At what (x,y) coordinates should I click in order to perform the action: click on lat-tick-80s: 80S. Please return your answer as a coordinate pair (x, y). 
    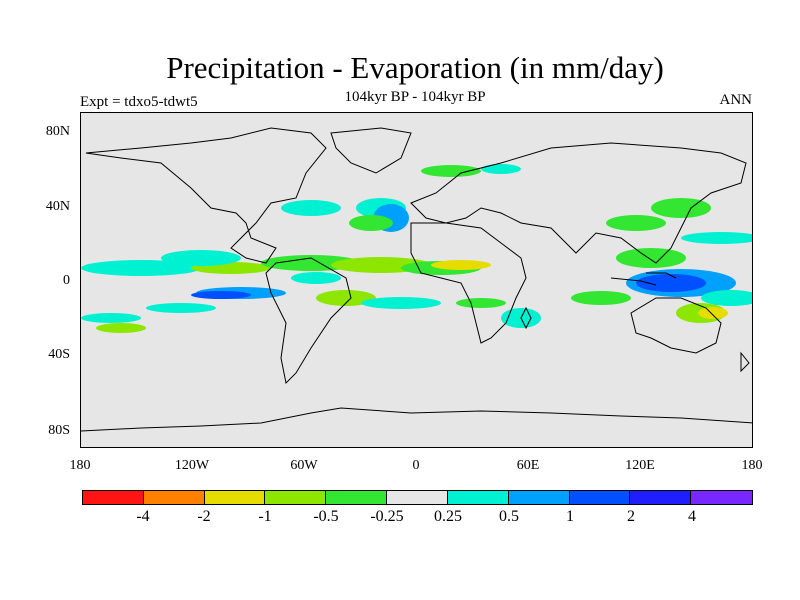
    Looking at the image, I should click on (59, 430).